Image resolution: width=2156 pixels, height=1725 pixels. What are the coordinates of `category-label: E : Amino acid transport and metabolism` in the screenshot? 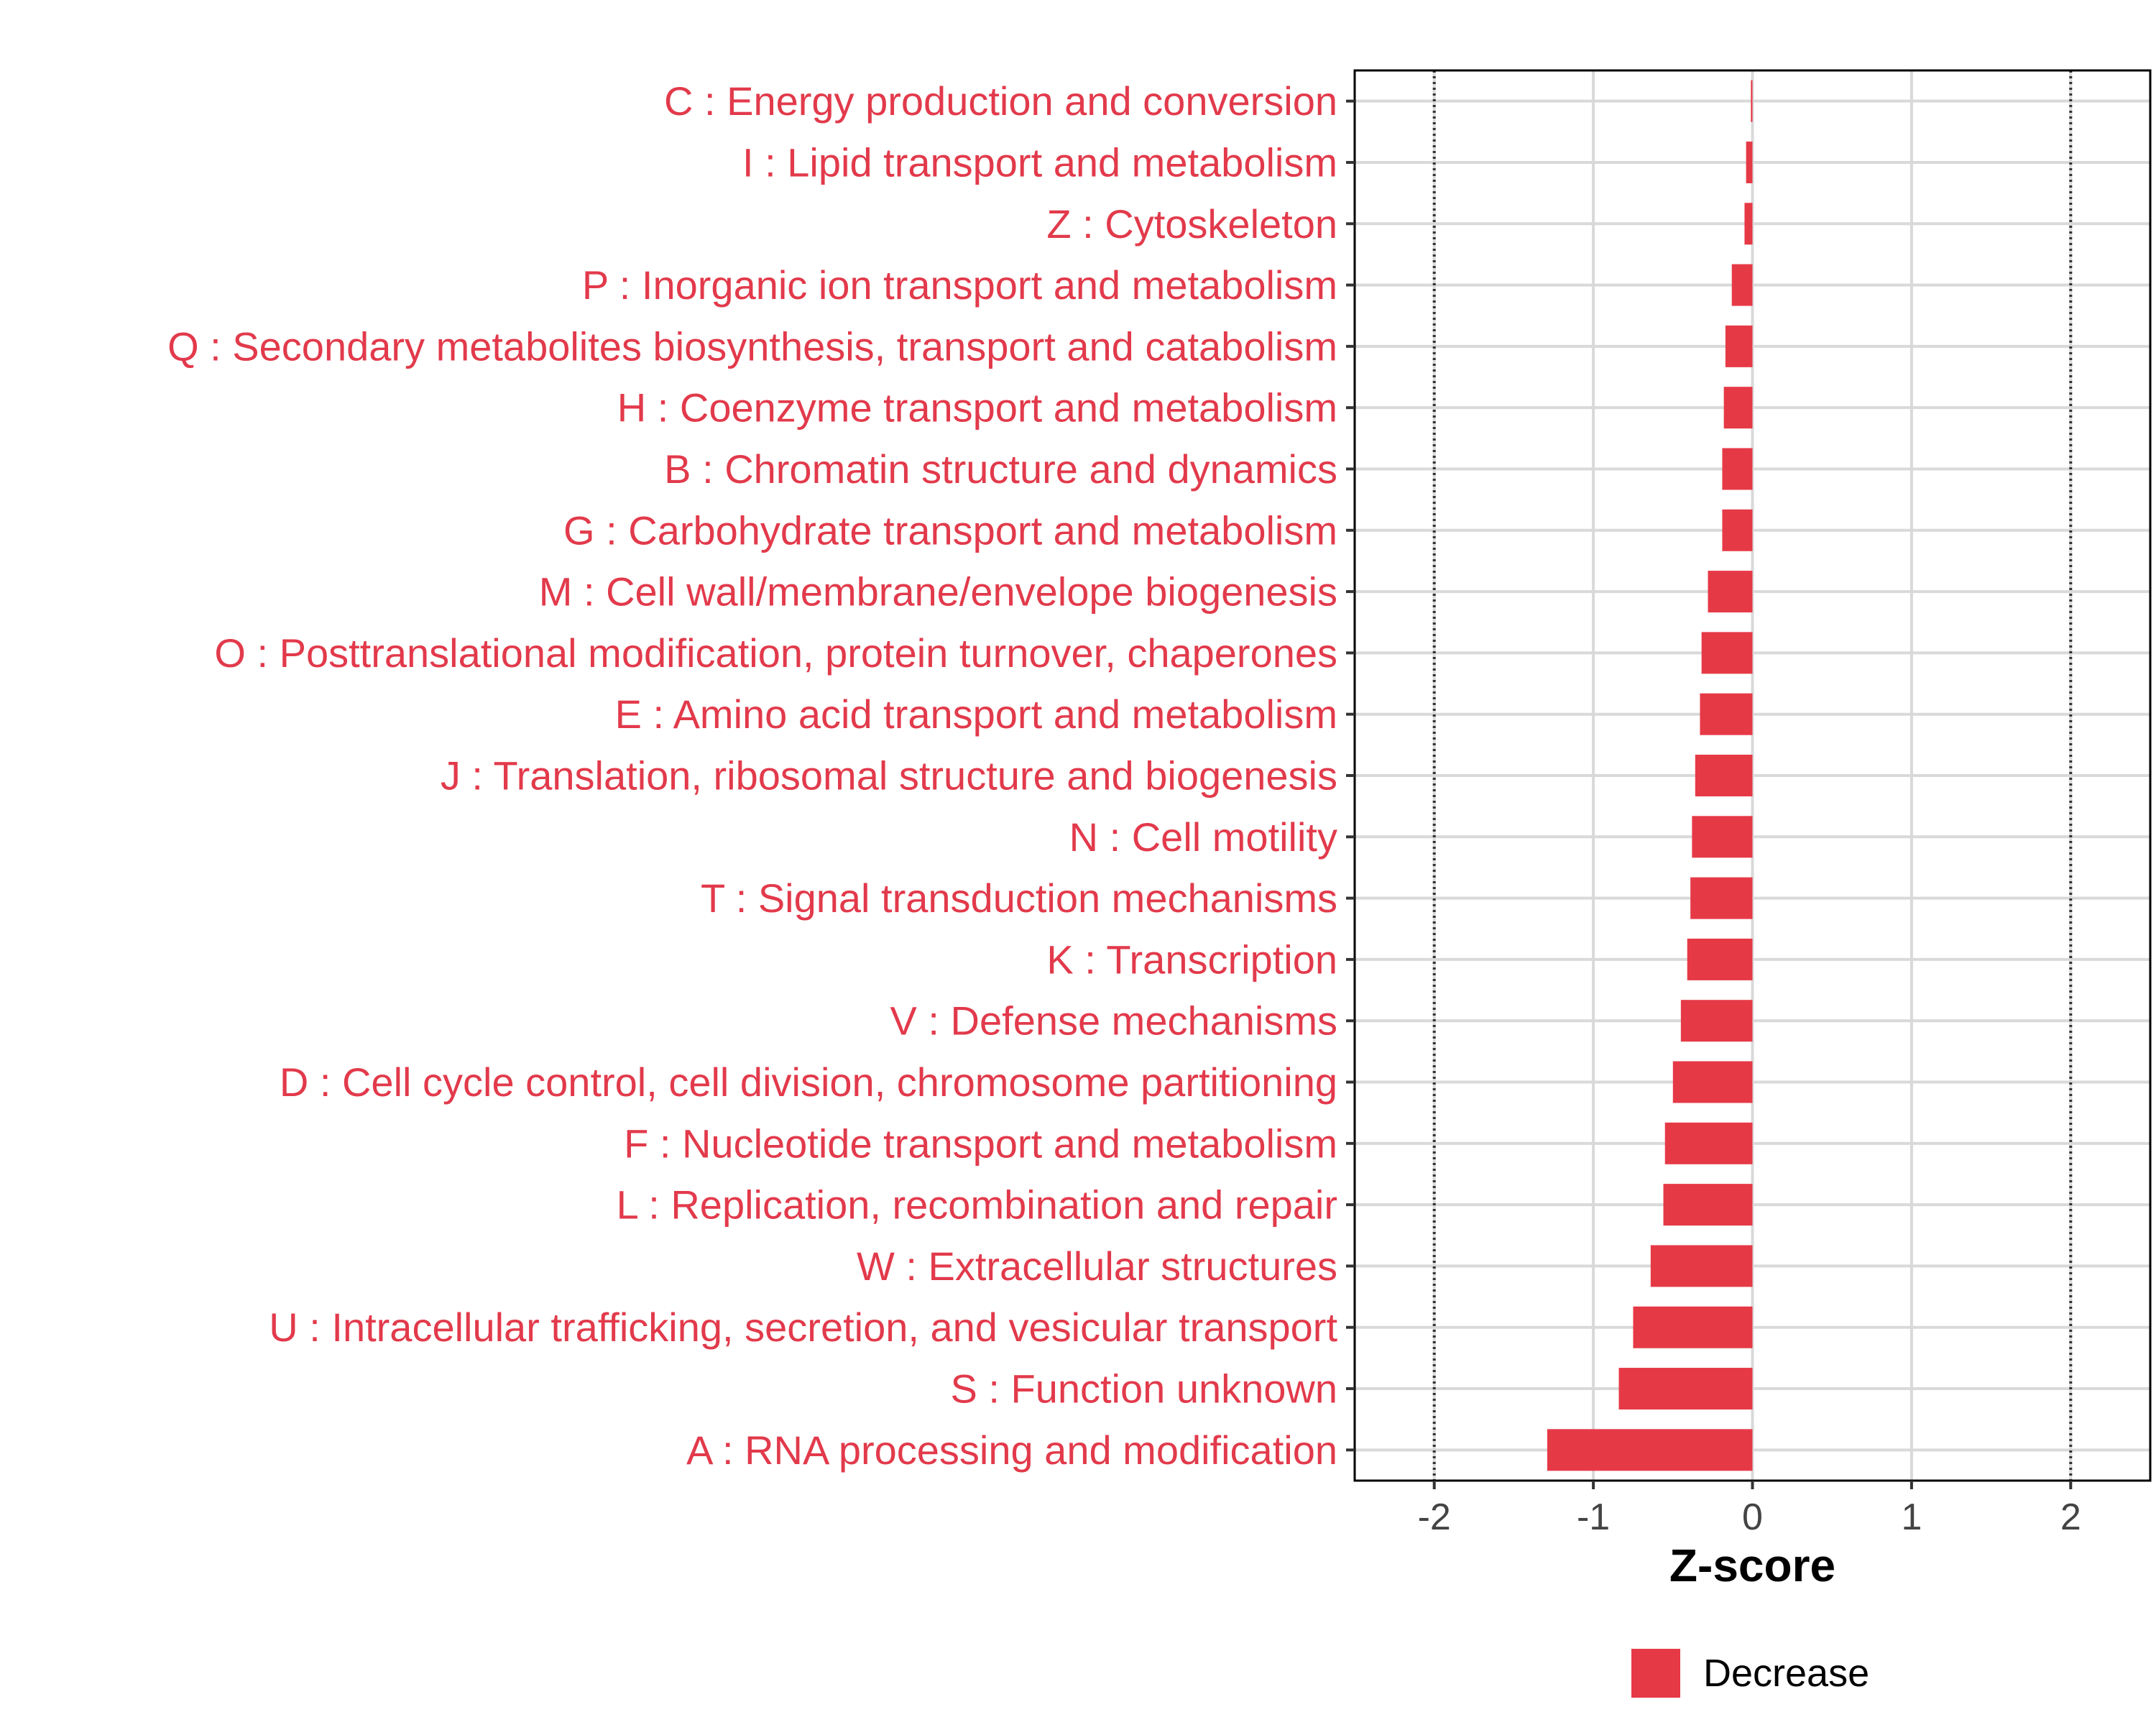 It's located at (976, 714).